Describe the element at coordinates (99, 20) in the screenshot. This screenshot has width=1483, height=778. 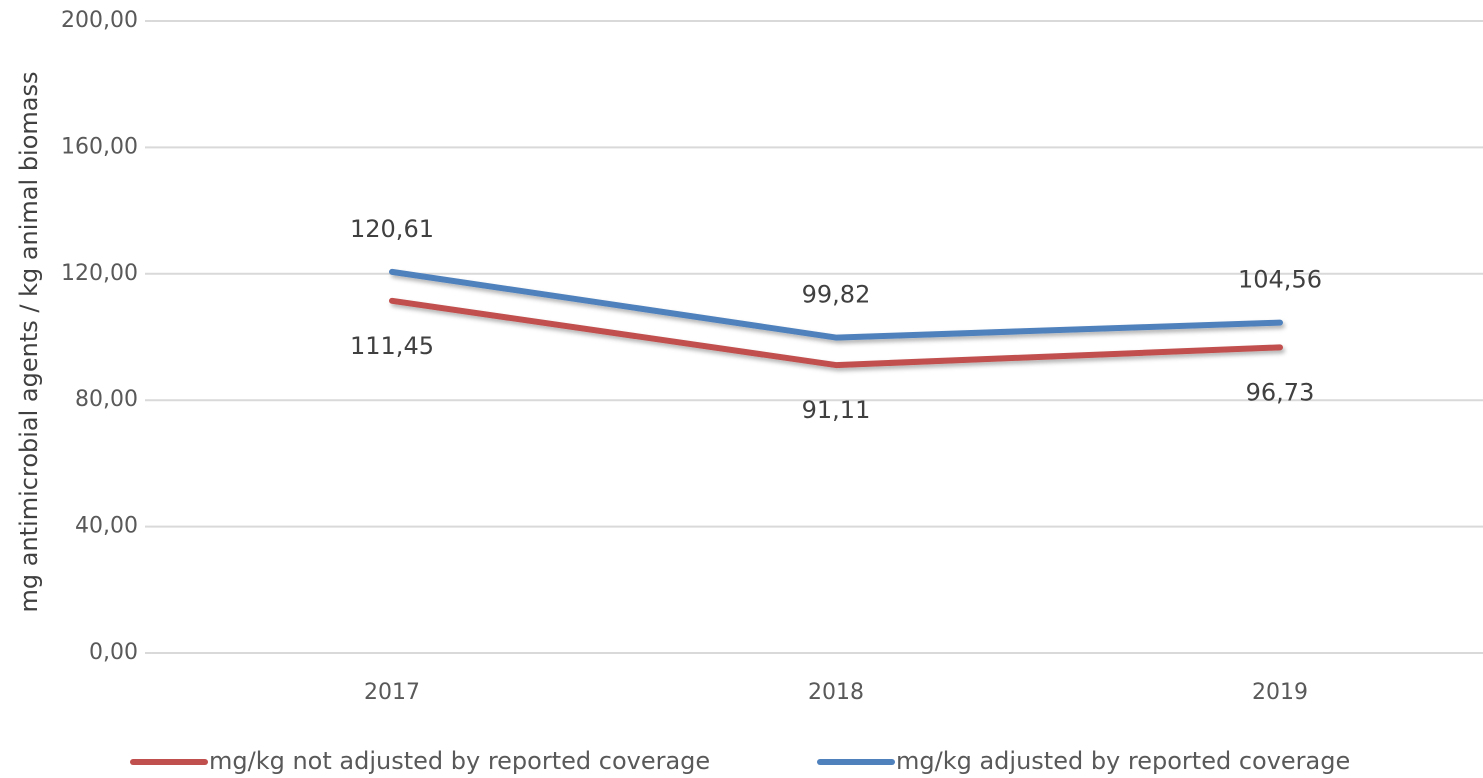
I see `y-tick-label: 200,00` at that location.